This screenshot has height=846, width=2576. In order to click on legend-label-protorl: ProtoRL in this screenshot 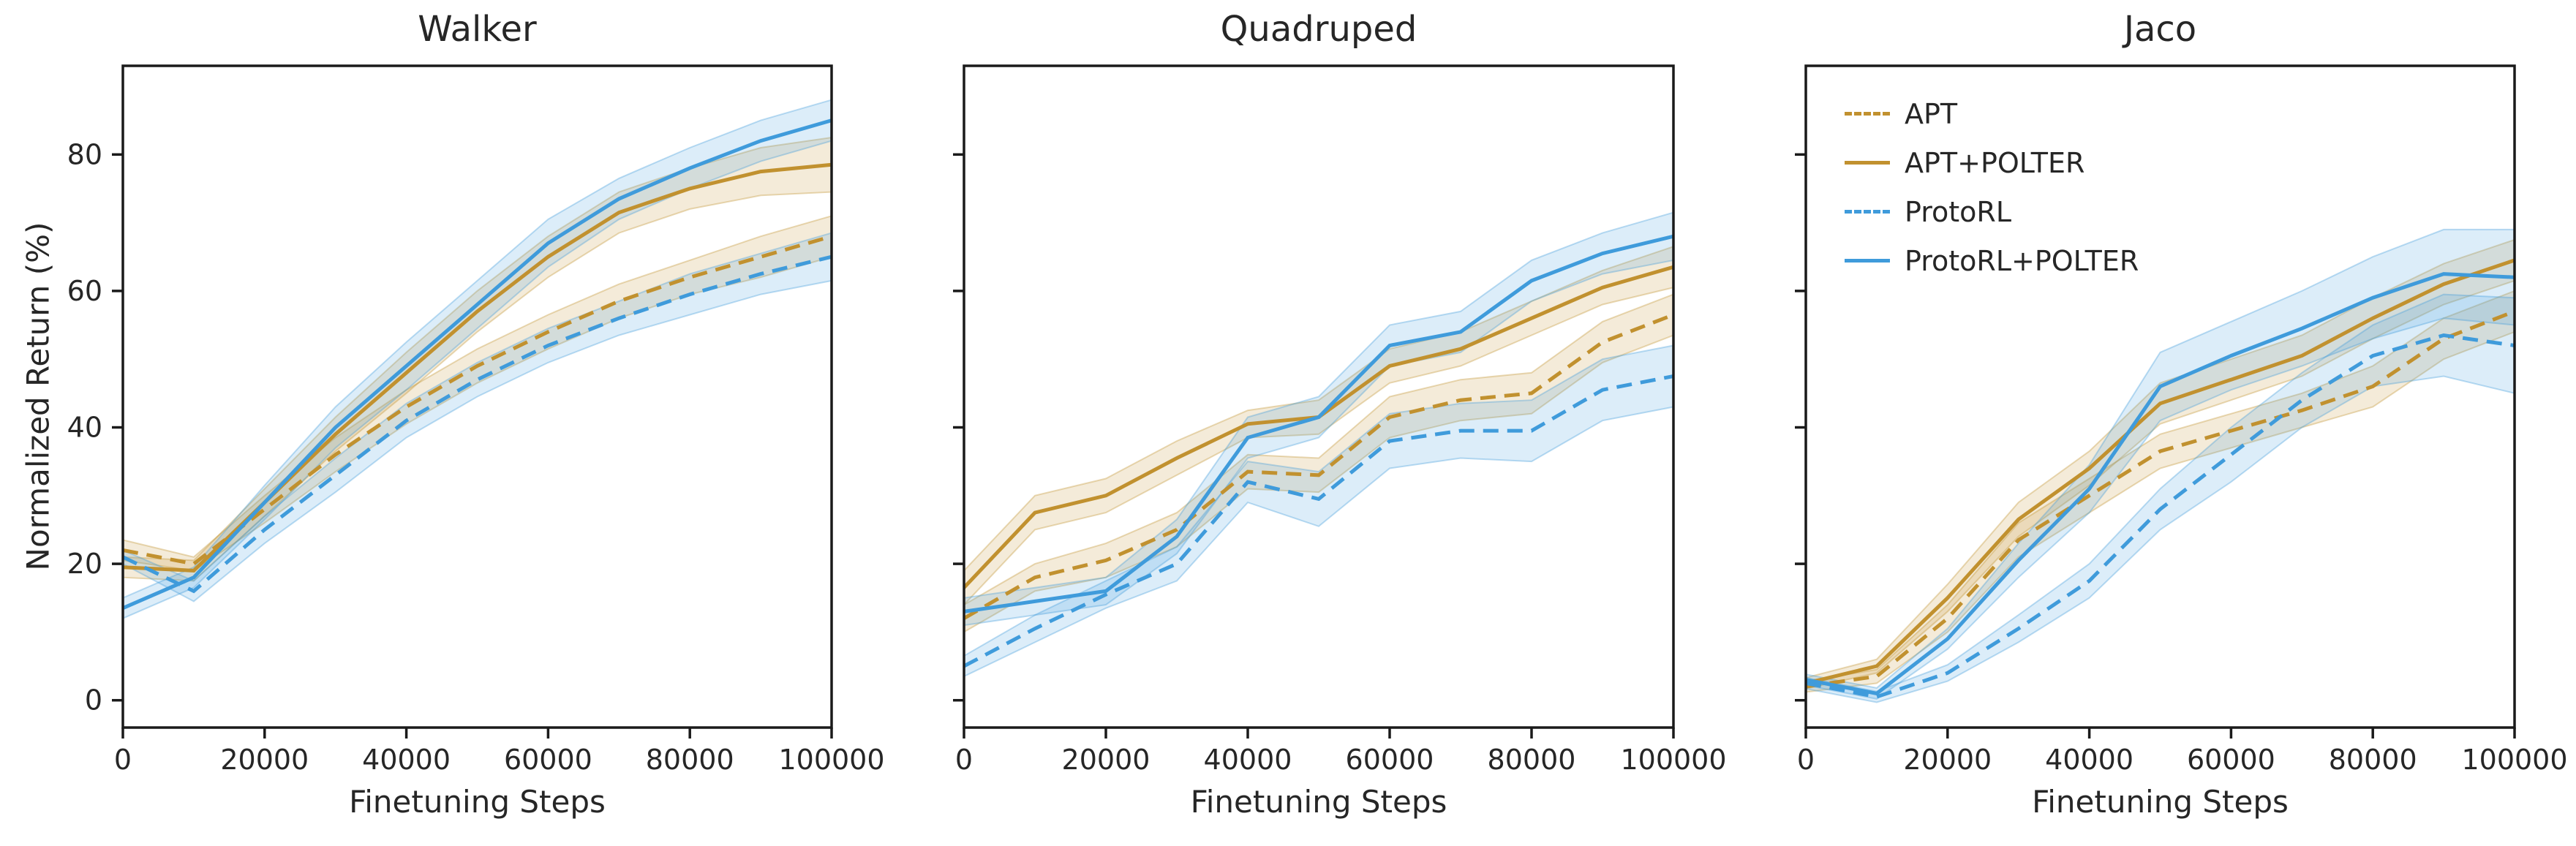, I will do `click(1958, 211)`.